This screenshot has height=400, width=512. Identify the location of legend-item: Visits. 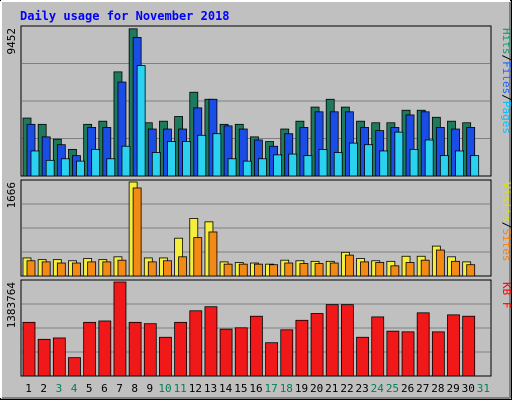
(506, 202).